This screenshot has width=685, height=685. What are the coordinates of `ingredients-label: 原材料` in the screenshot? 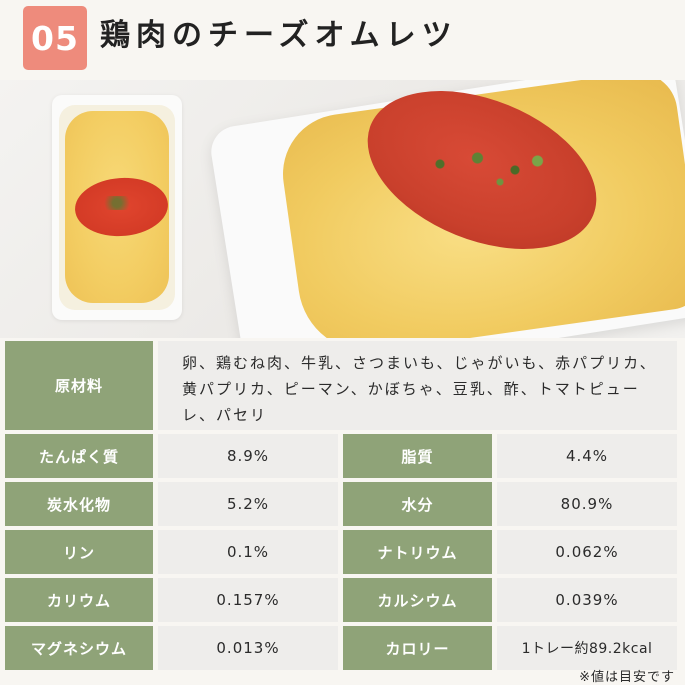 It's located at (79, 385).